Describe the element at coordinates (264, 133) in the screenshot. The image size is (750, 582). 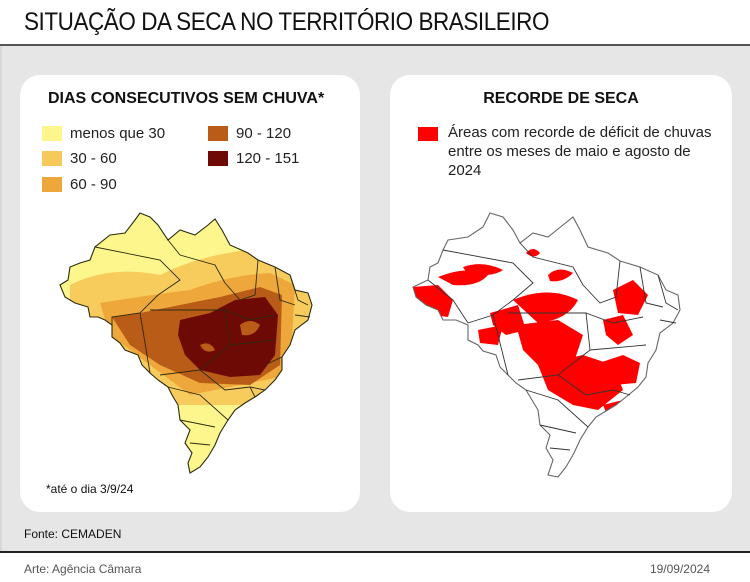
I see `legend-label: 90 - 120` at that location.